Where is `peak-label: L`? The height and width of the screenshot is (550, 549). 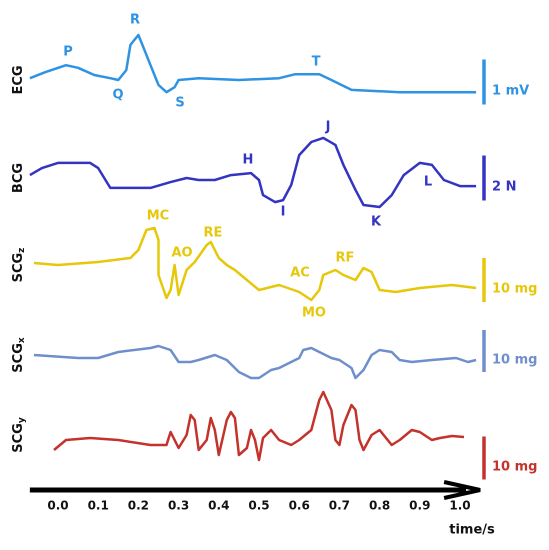
peak-label: L is located at coordinates (428, 182).